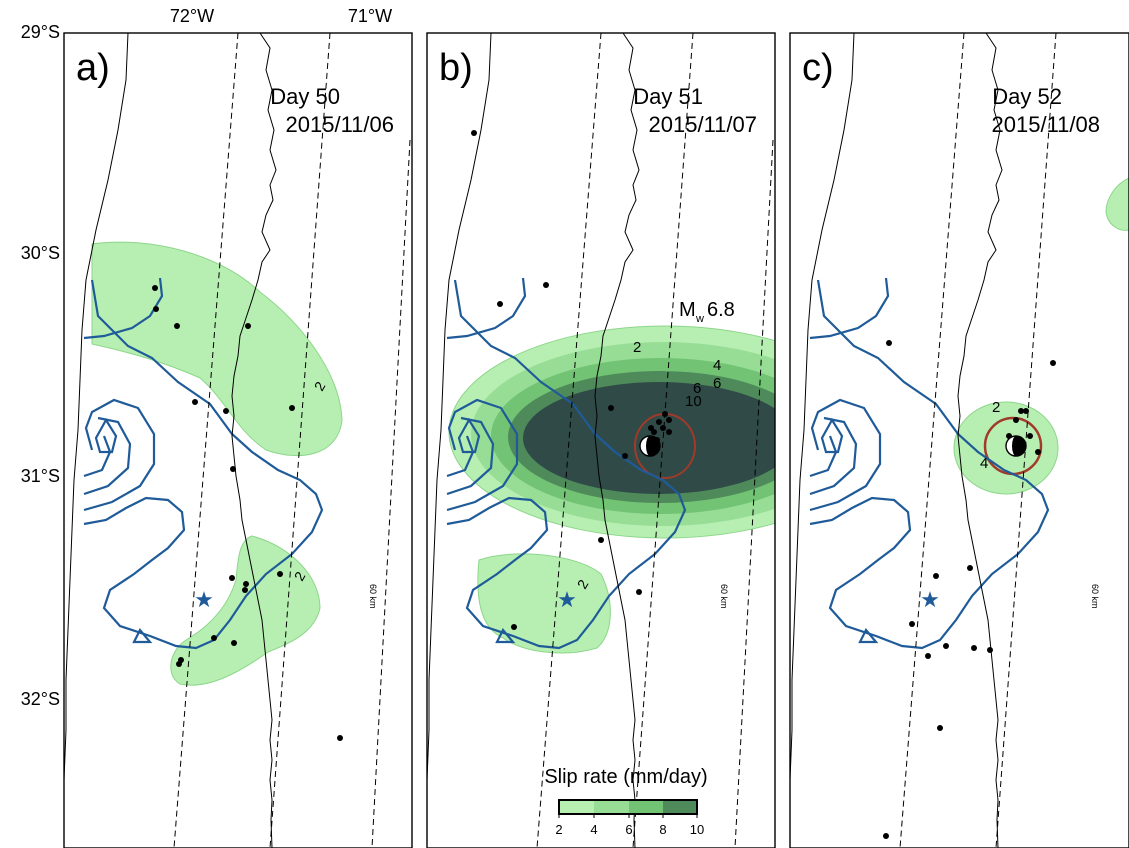 The width and height of the screenshot is (1129, 848). I want to click on colorbar-title: Slip rate (mm/day), so click(625, 777).